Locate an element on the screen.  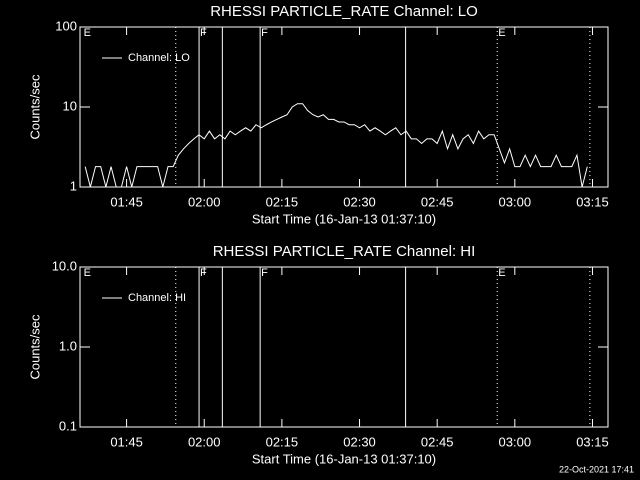
data-line is located at coordinates (336, 145).